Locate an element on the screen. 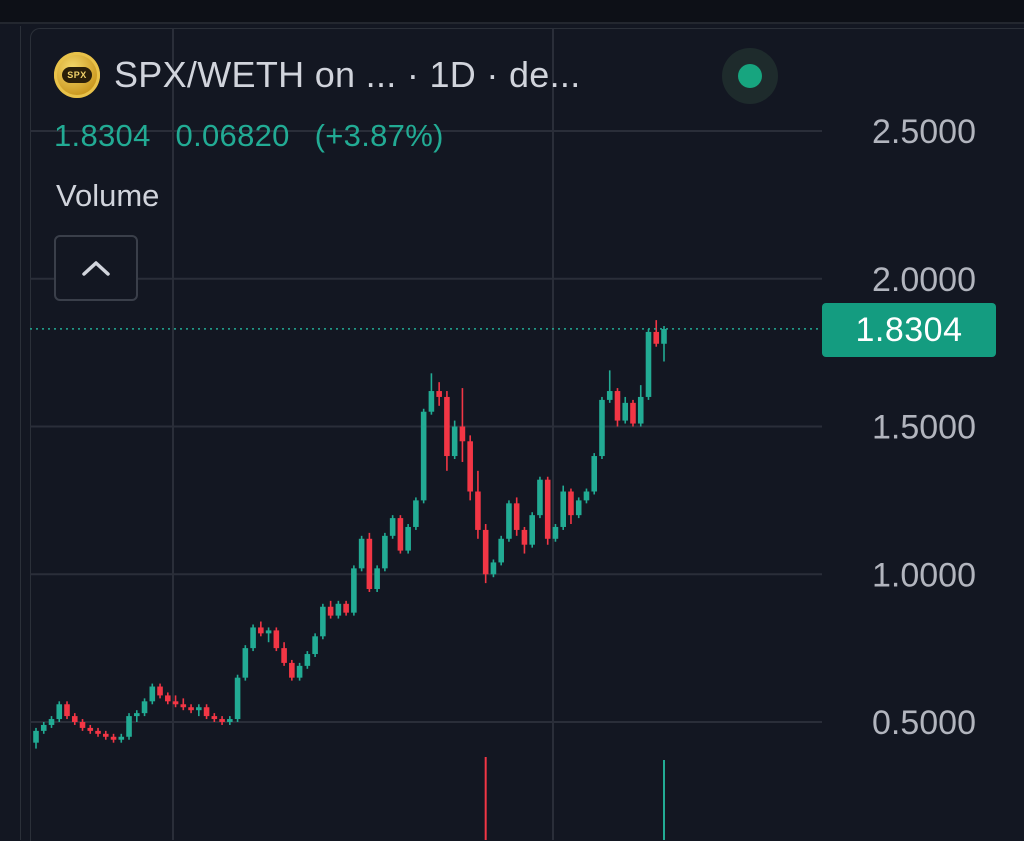 This screenshot has height=841, width=1024. adjacent-panel-edge is located at coordinates (10, 433).